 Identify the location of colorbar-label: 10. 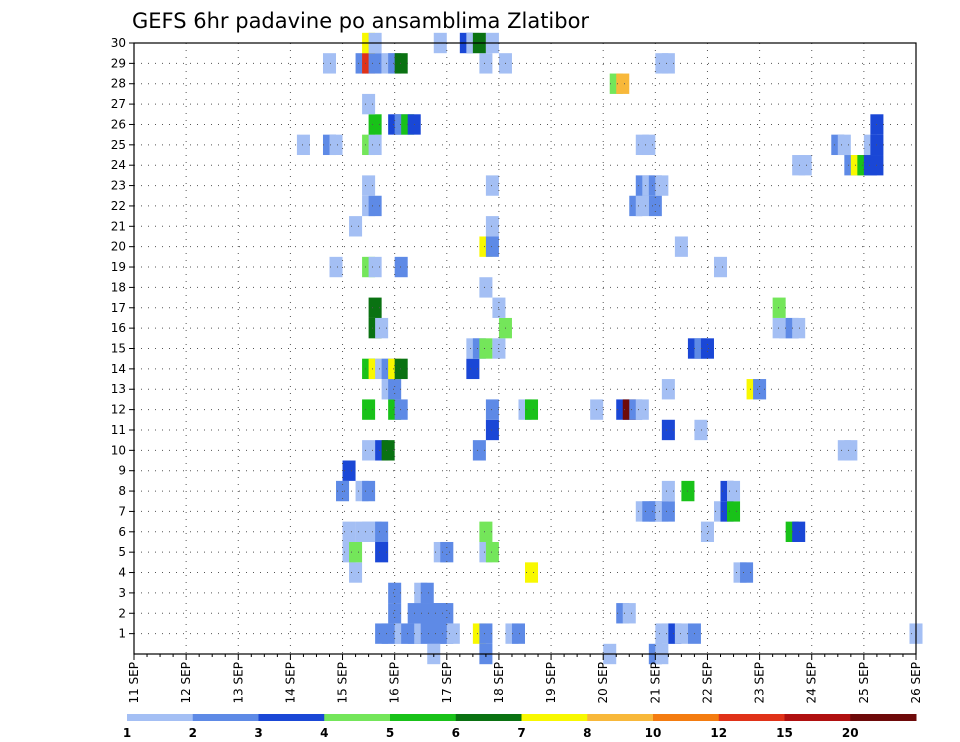
(653, 733).